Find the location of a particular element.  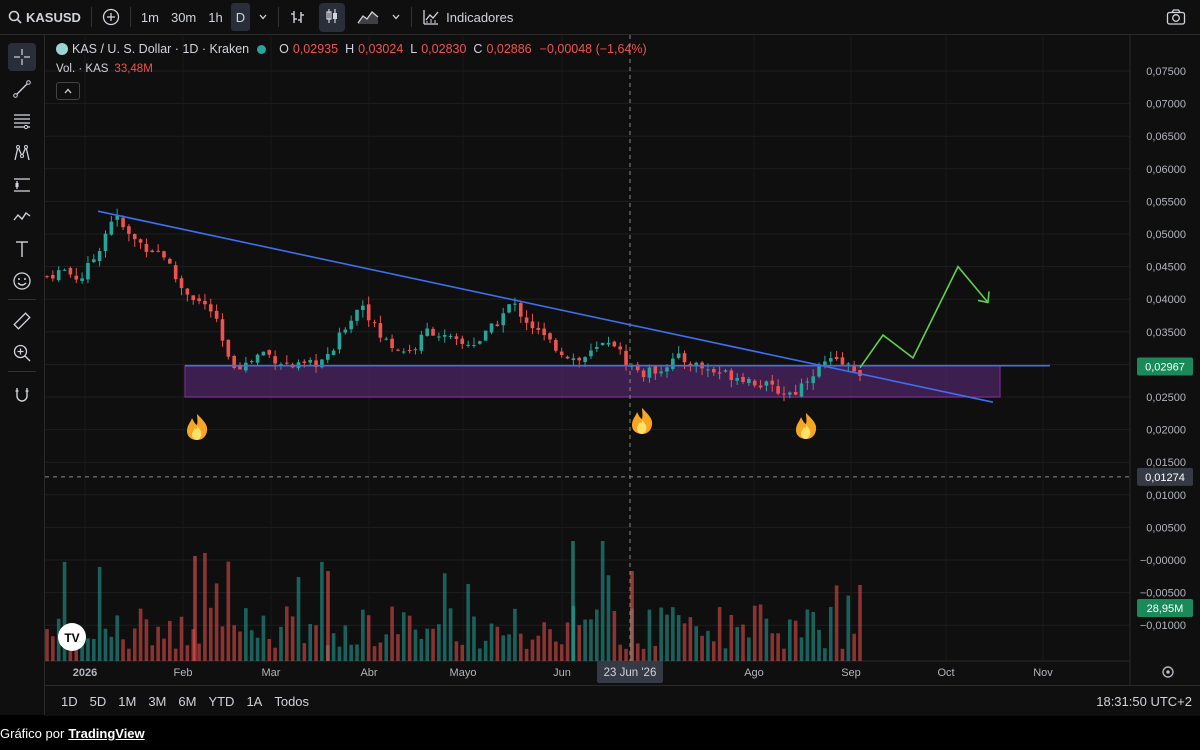

range-6m: 6M is located at coordinates (187, 701).